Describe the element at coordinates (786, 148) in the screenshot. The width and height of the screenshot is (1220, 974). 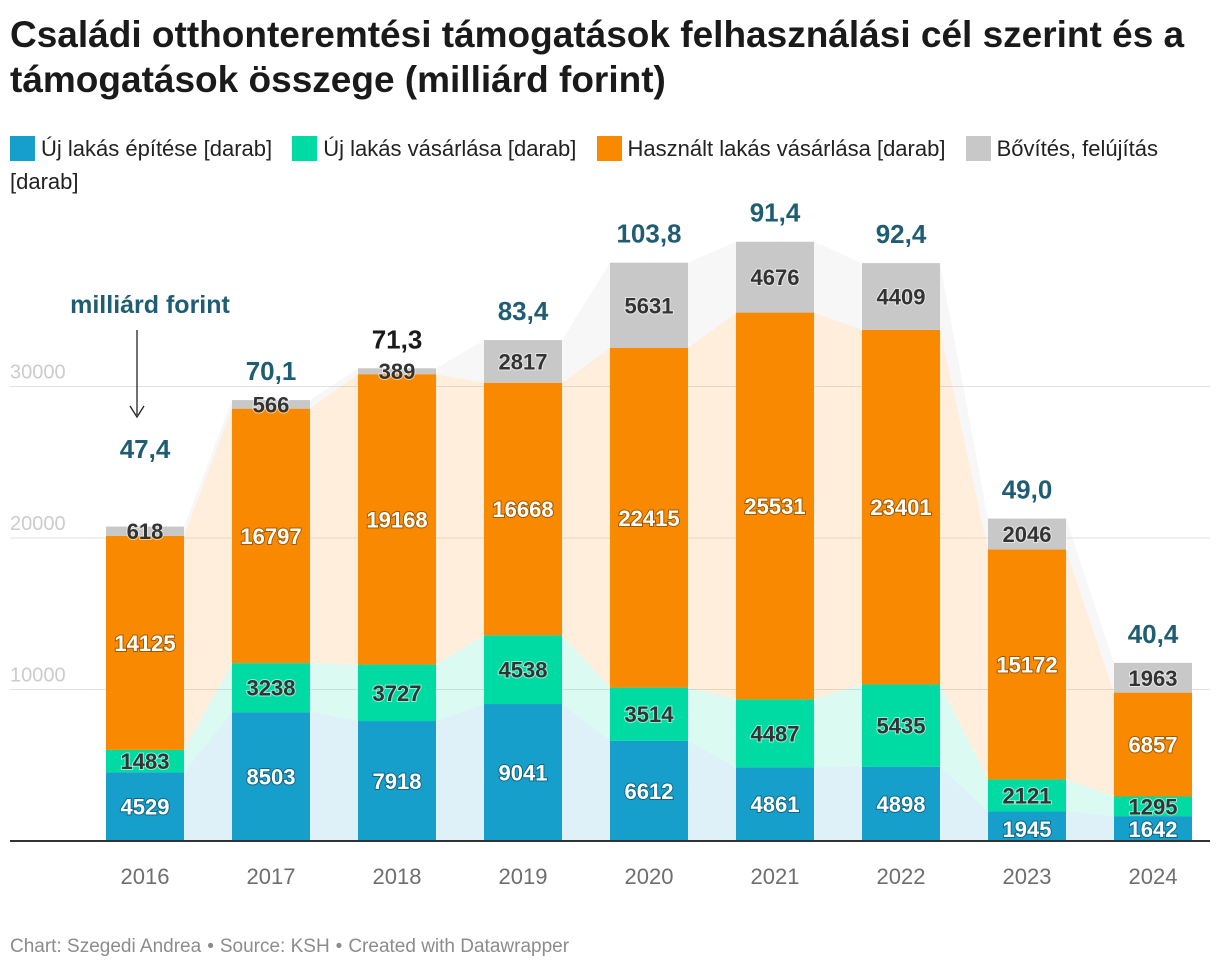
I see `legend-label-used-purchase: Használt lakás vásárlása [darab]` at that location.